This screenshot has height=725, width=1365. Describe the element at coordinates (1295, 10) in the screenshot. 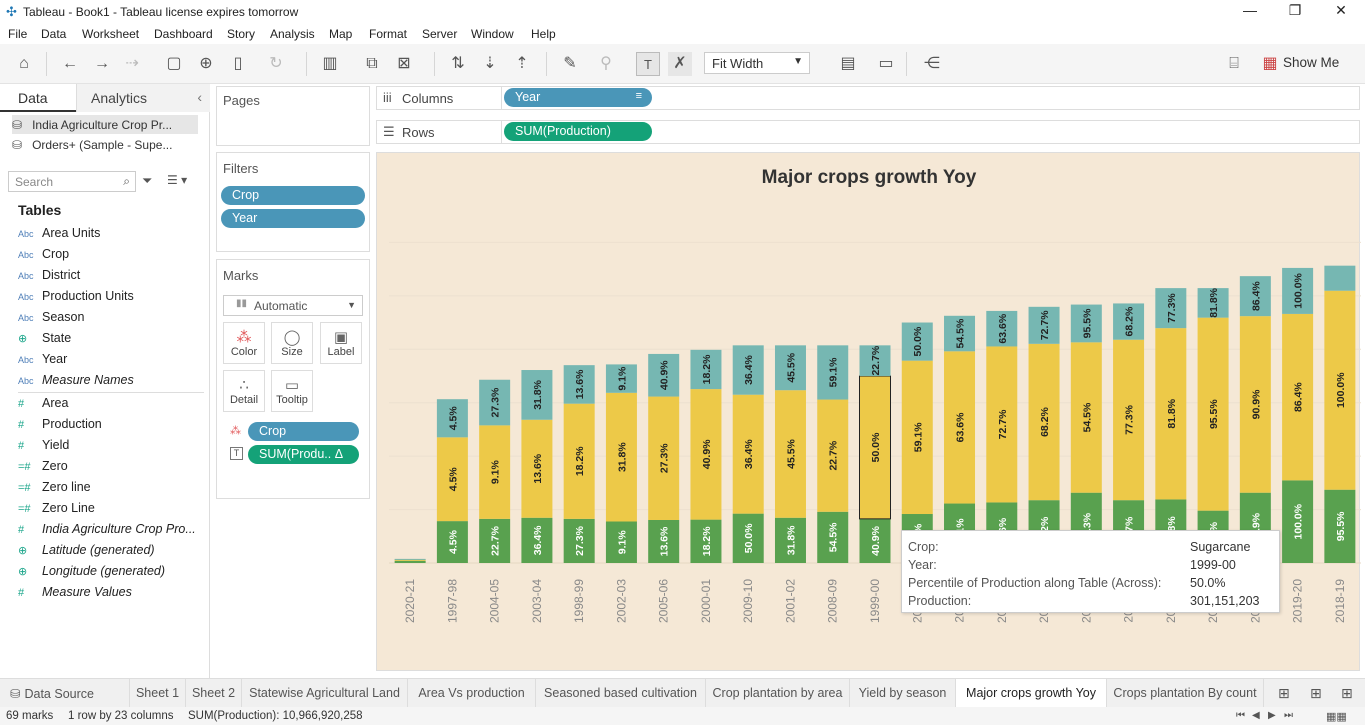

I see `restore-icon: ❐` at that location.